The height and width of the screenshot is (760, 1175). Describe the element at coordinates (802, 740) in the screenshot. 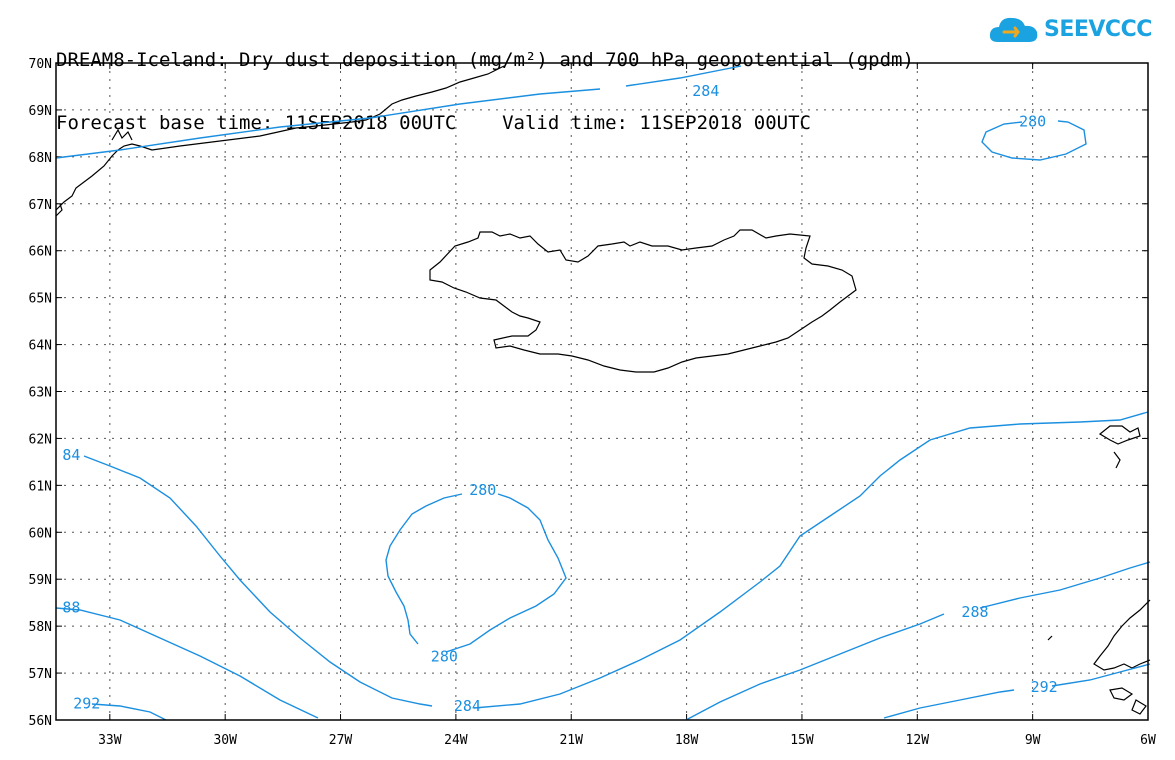

I see `lon-label: 15W` at that location.